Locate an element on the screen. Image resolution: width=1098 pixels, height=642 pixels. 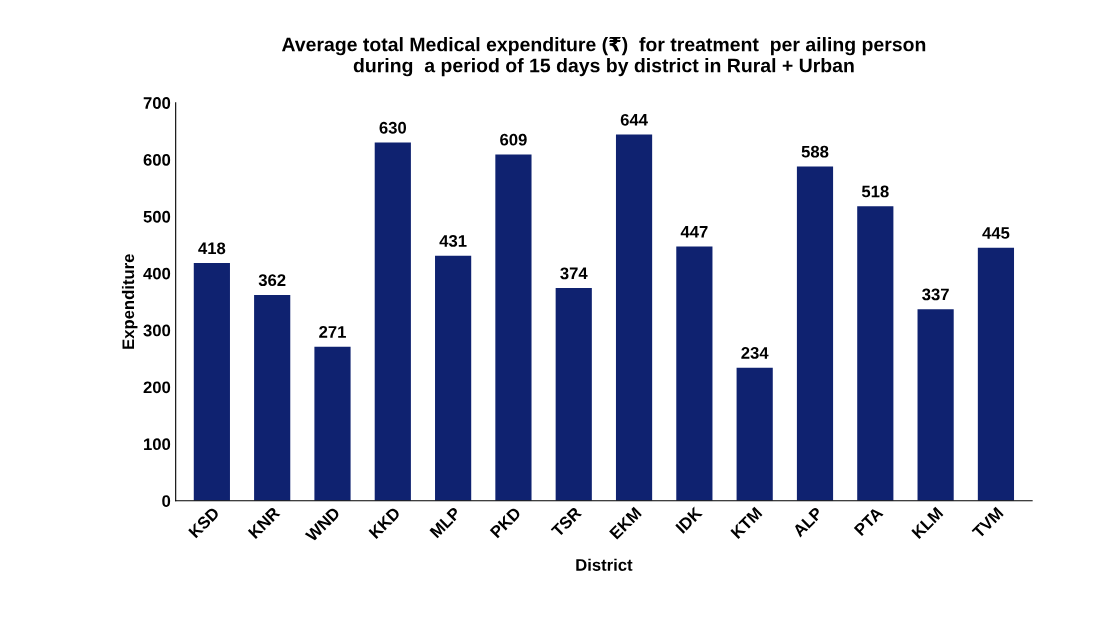
y-axis-title: Expenditure is located at coordinates (129, 301).